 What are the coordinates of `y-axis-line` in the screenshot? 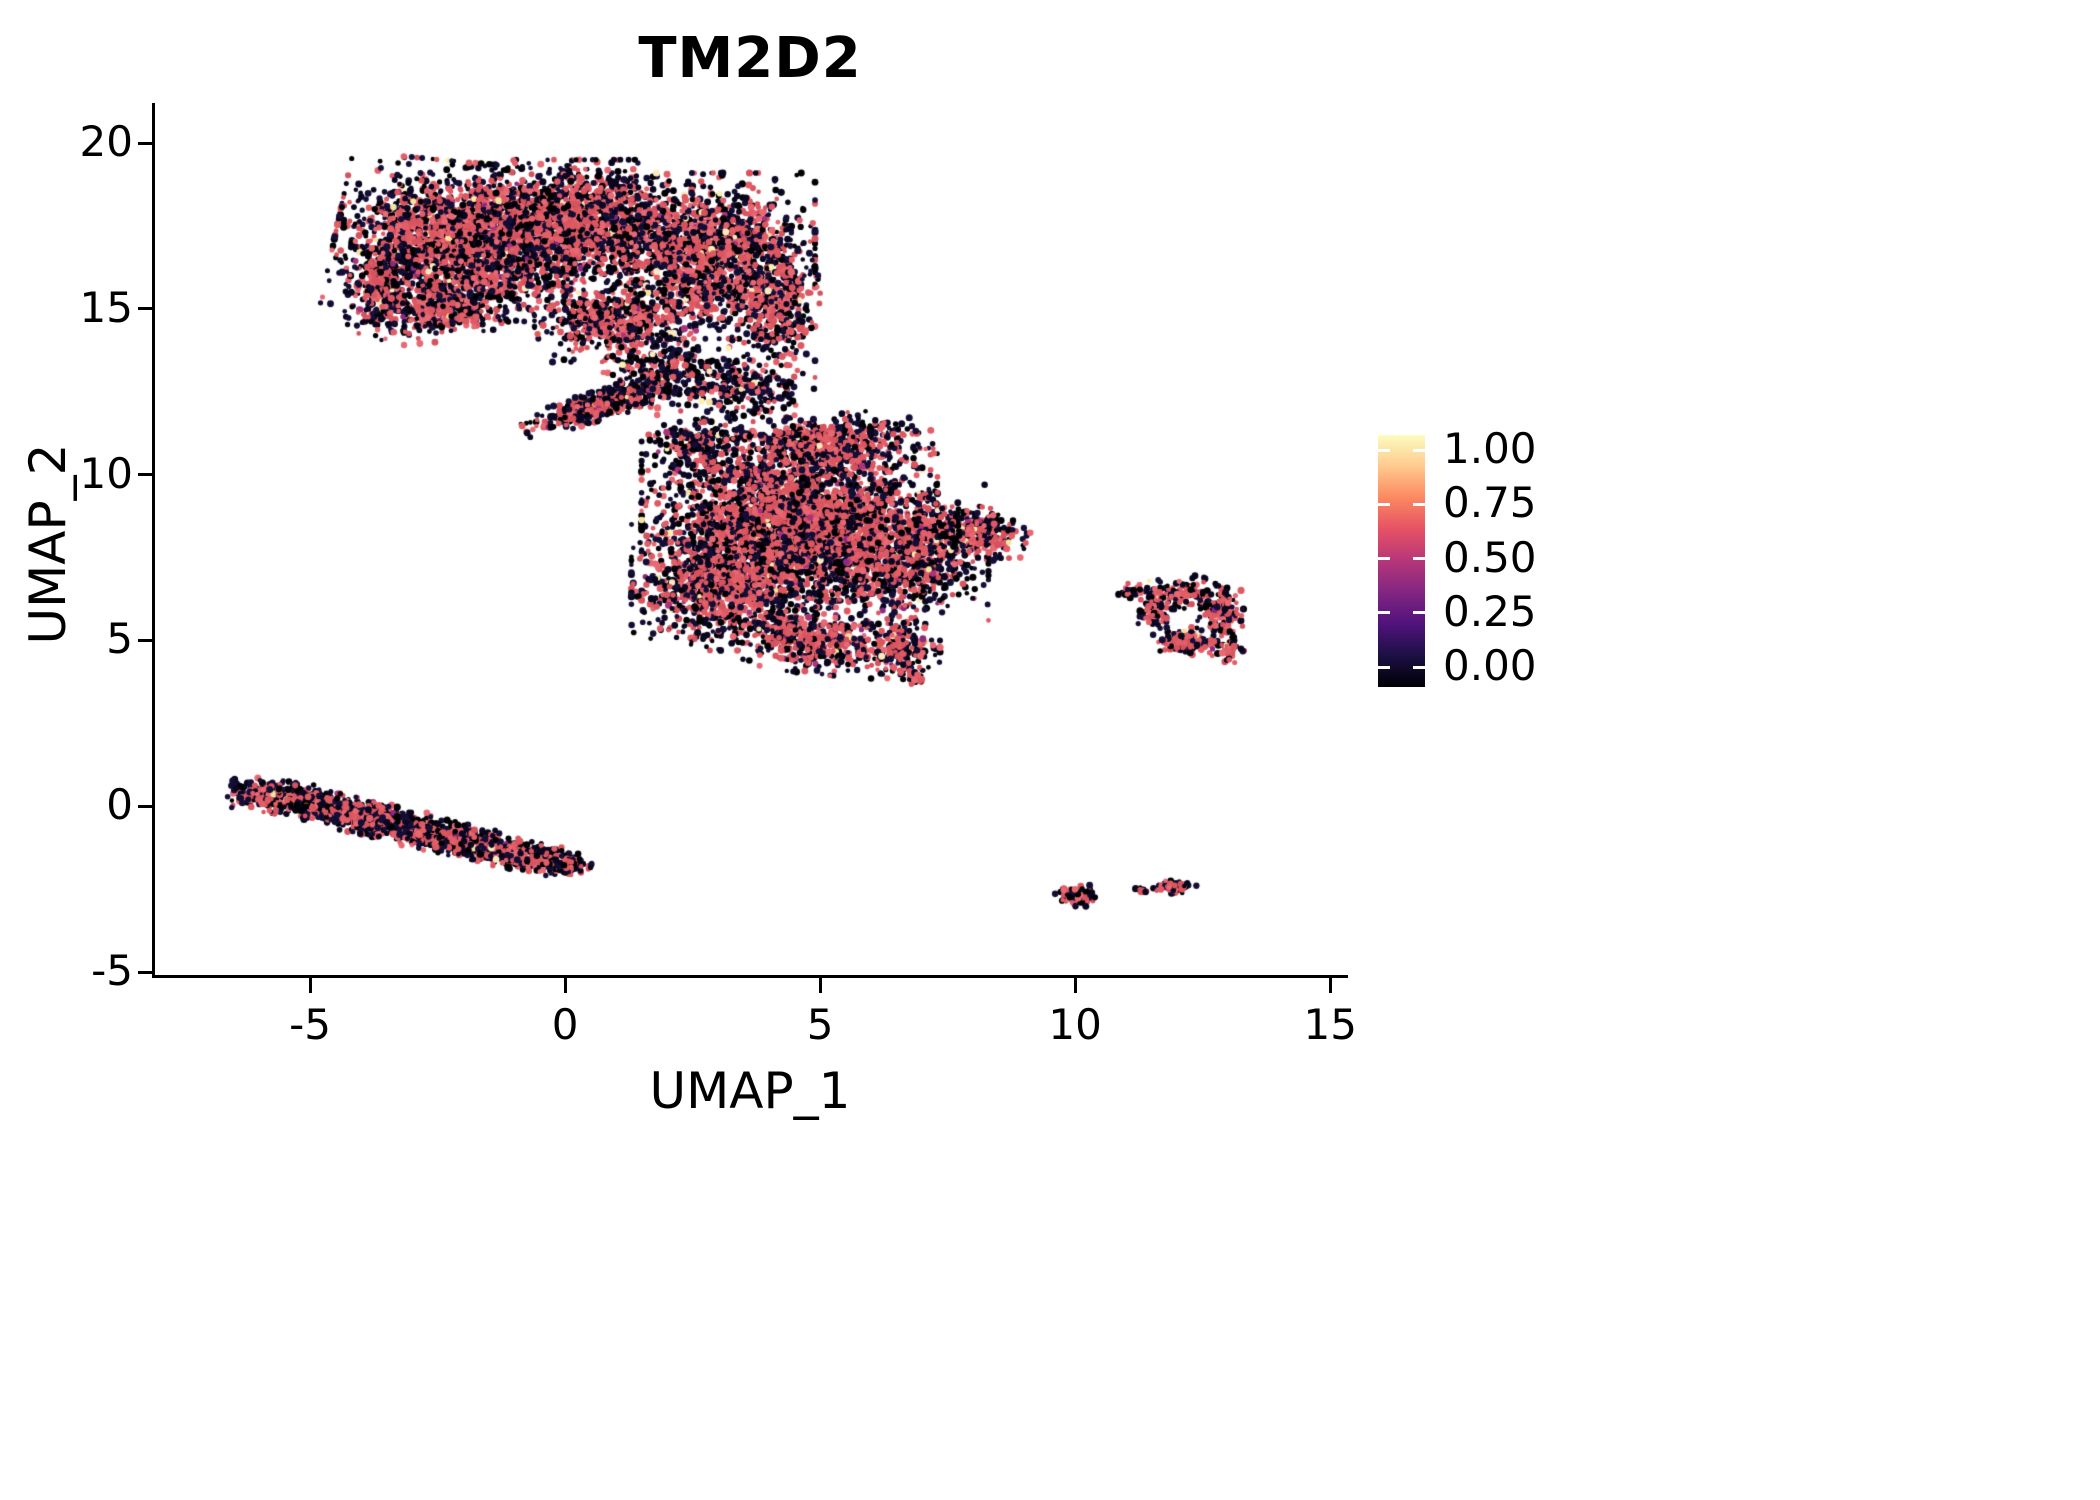 It's located at (153, 540).